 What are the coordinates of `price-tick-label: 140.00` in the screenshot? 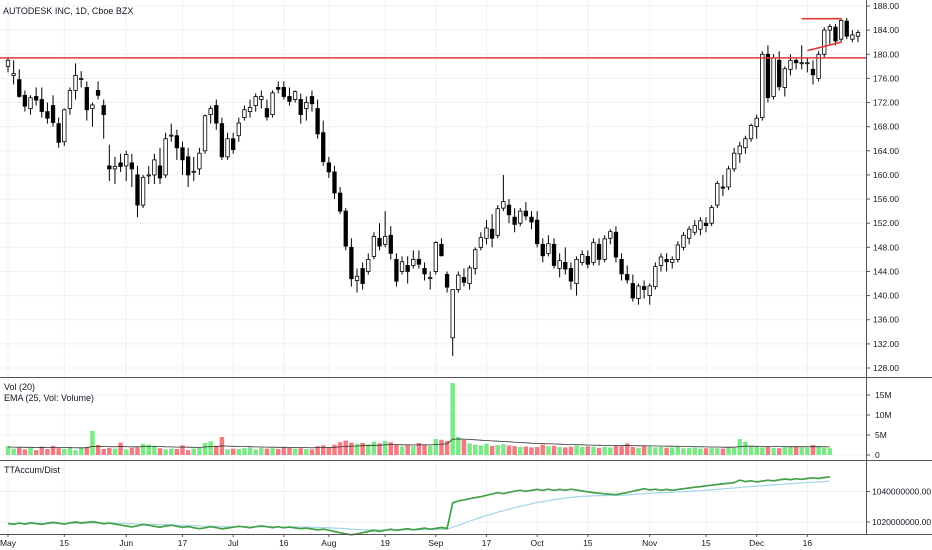 It's located at (886, 296).